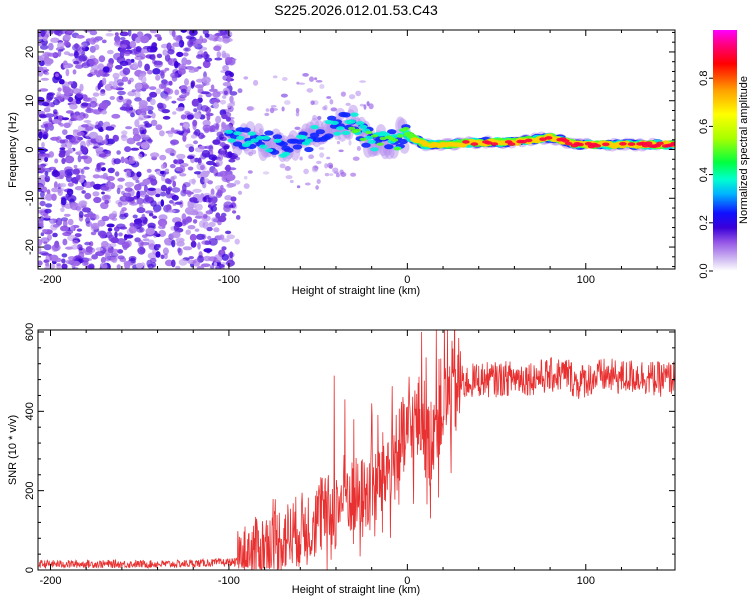 The width and height of the screenshot is (750, 600). I want to click on x-tick-label: -100, so click(229, 280).